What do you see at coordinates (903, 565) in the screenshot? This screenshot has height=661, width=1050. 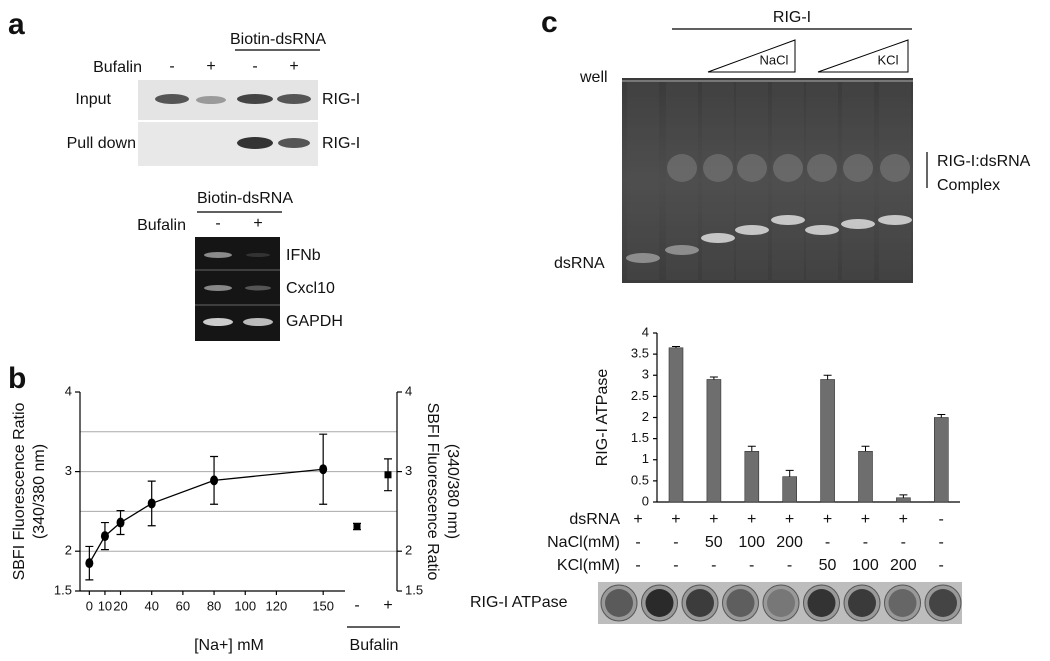 I see `condition: 200` at bounding box center [903, 565].